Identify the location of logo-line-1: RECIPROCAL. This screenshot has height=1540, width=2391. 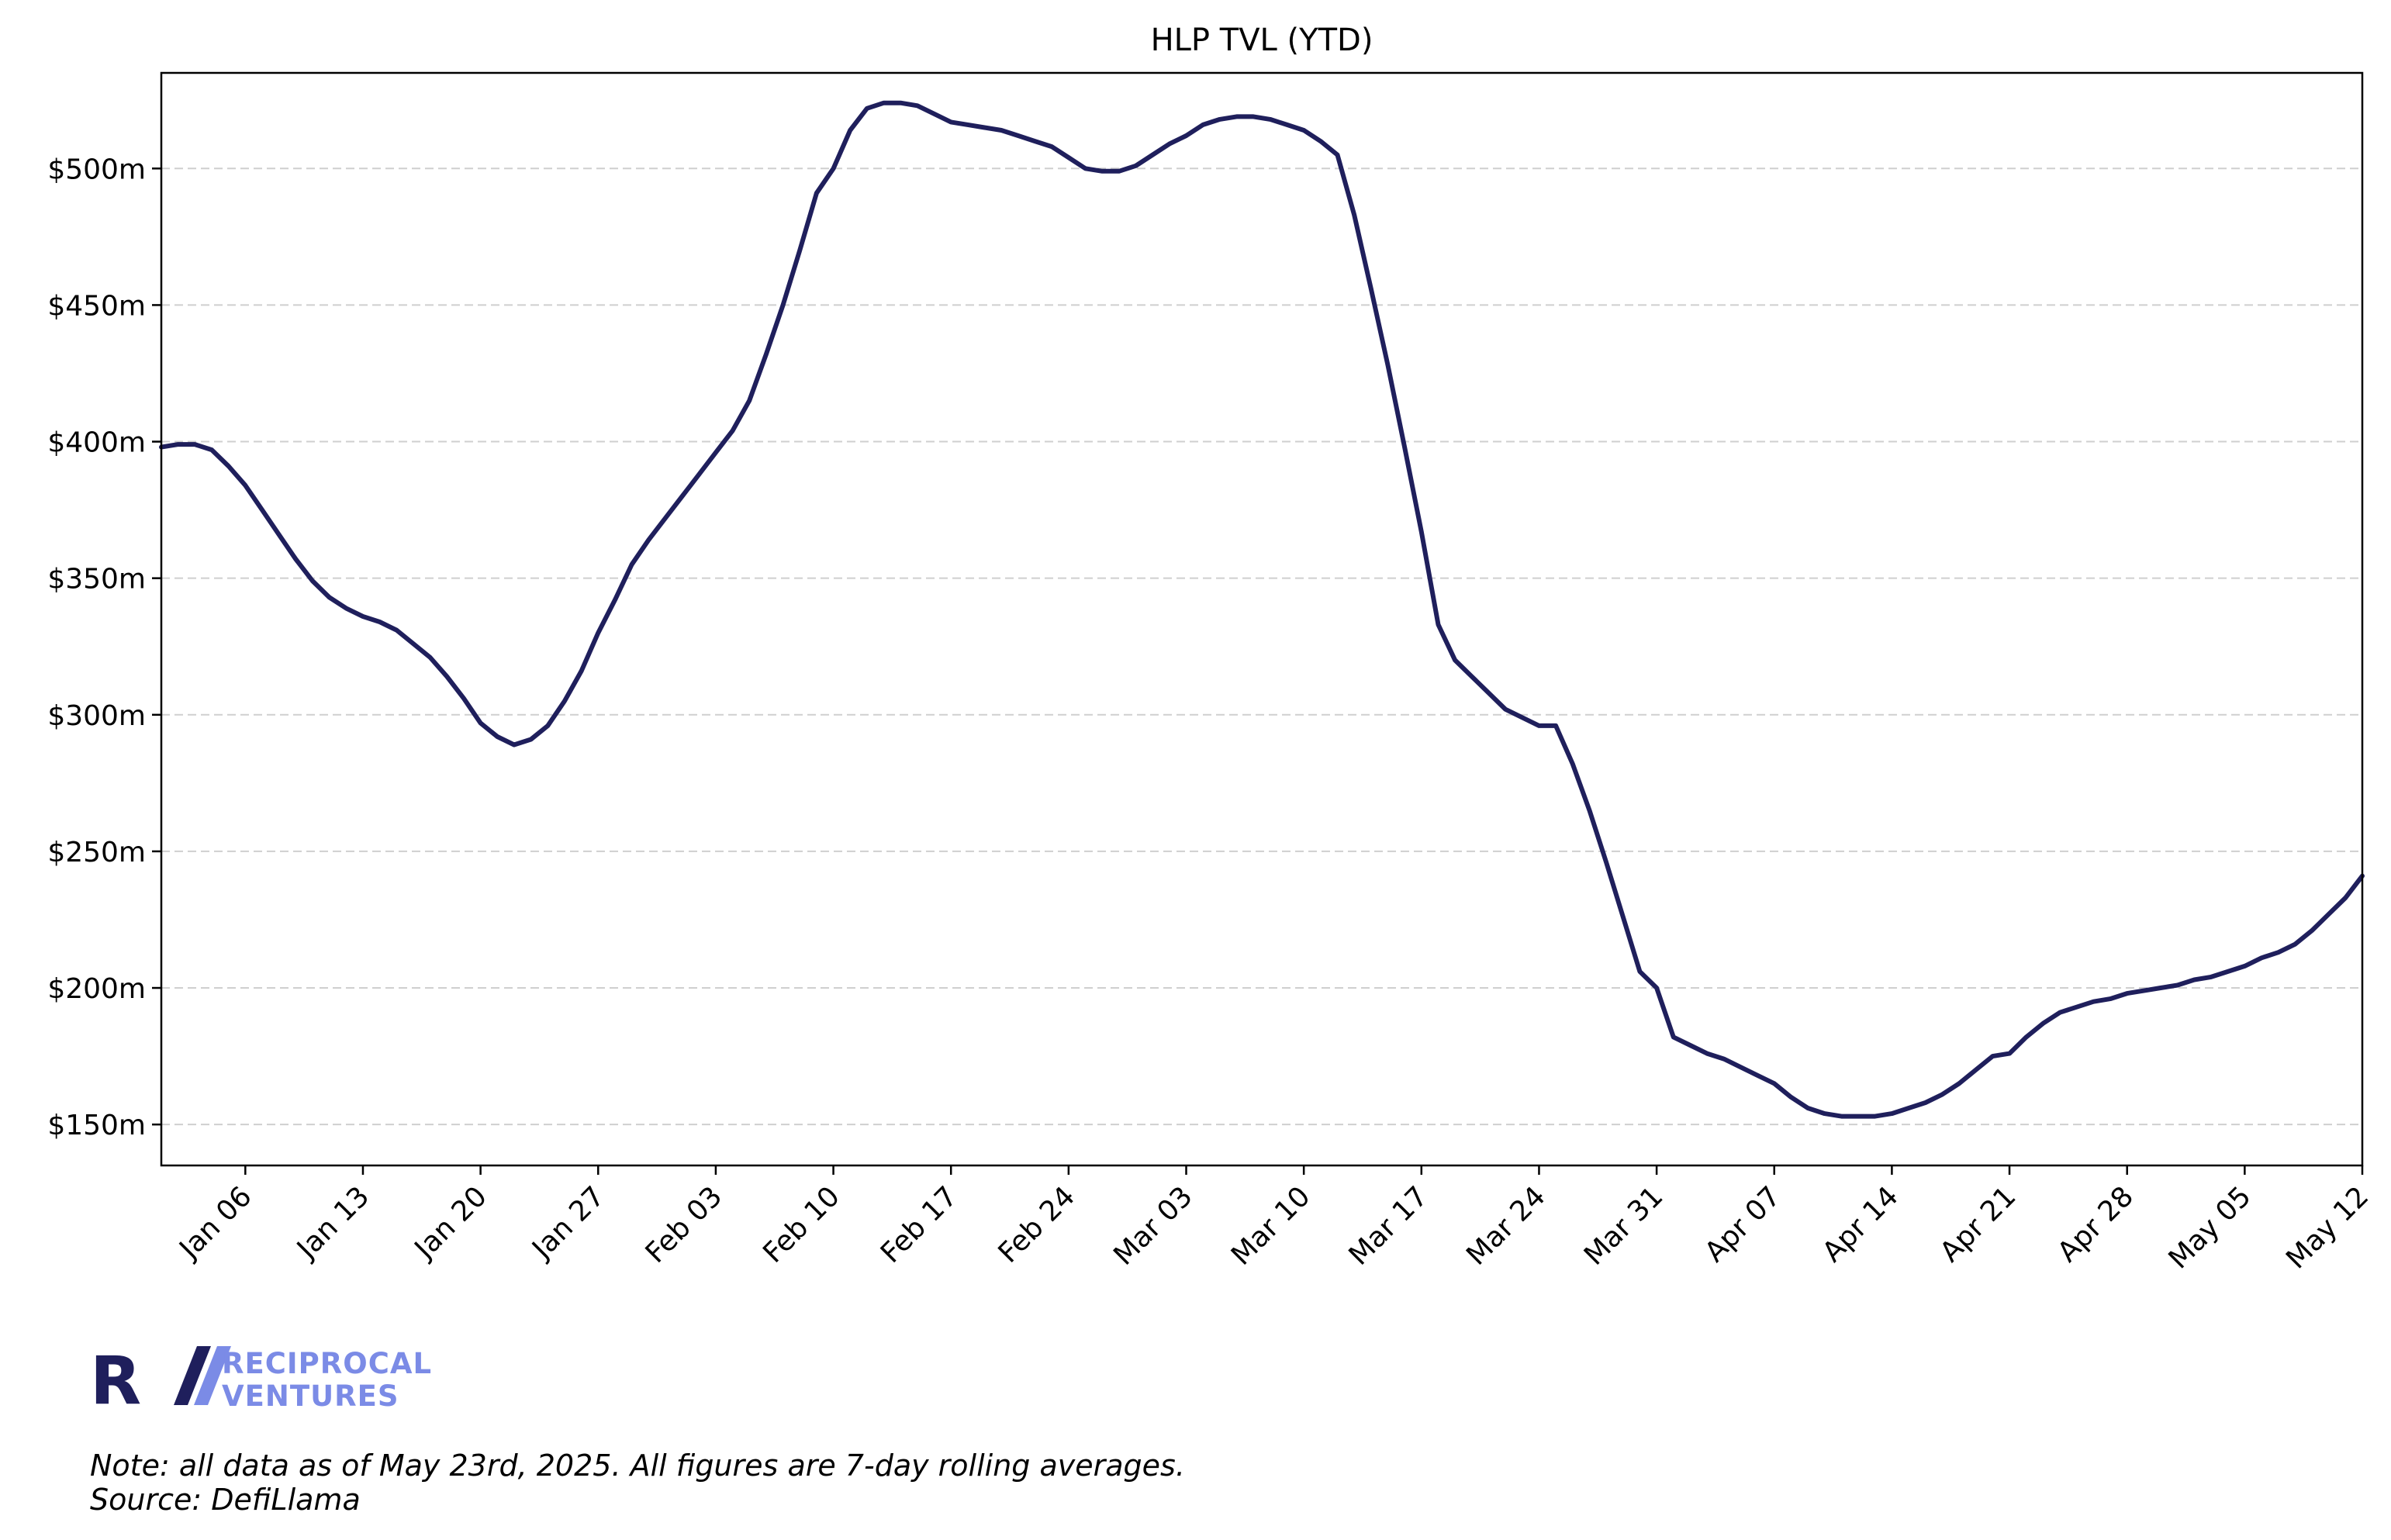
(327, 1363).